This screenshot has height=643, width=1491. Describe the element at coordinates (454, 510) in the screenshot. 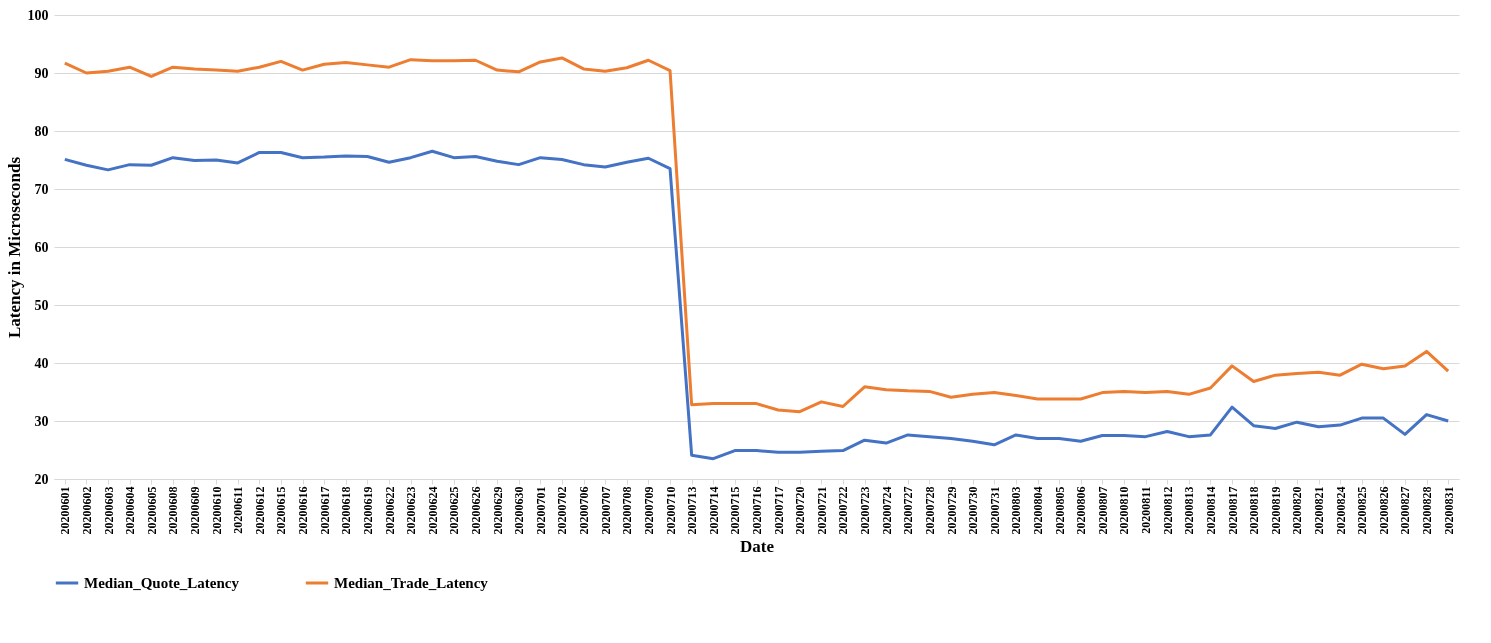

I see `x-tick-label: 20200625` at that location.